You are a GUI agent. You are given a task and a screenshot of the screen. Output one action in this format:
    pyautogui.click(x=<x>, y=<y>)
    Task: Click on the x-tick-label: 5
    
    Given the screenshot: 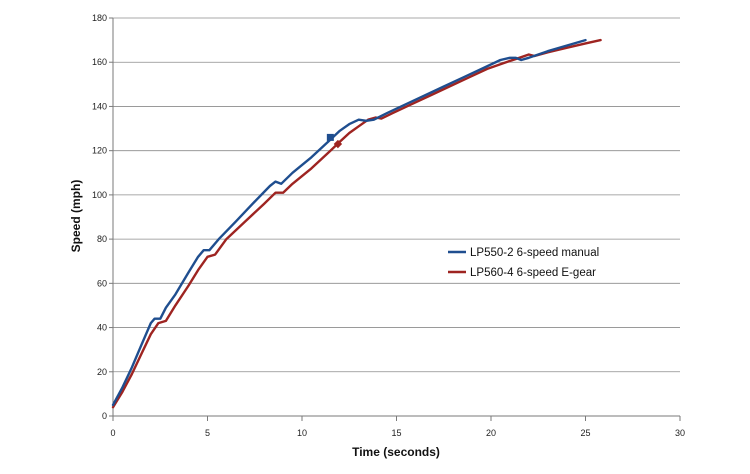 What is the action you would take?
    pyautogui.click(x=207, y=433)
    